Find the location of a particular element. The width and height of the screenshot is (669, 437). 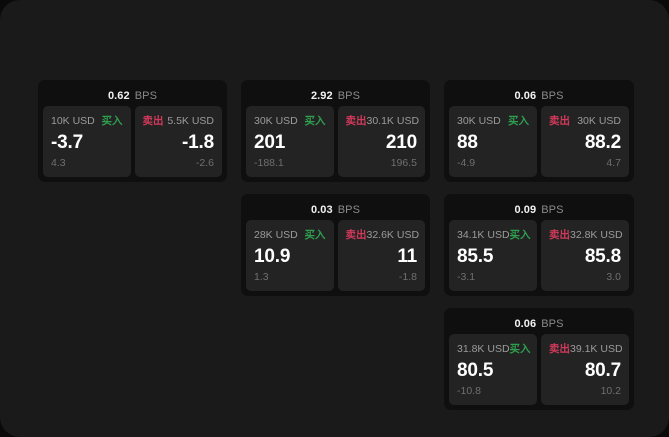

buy-header-row: 28K USD 买入 is located at coordinates (290, 234).